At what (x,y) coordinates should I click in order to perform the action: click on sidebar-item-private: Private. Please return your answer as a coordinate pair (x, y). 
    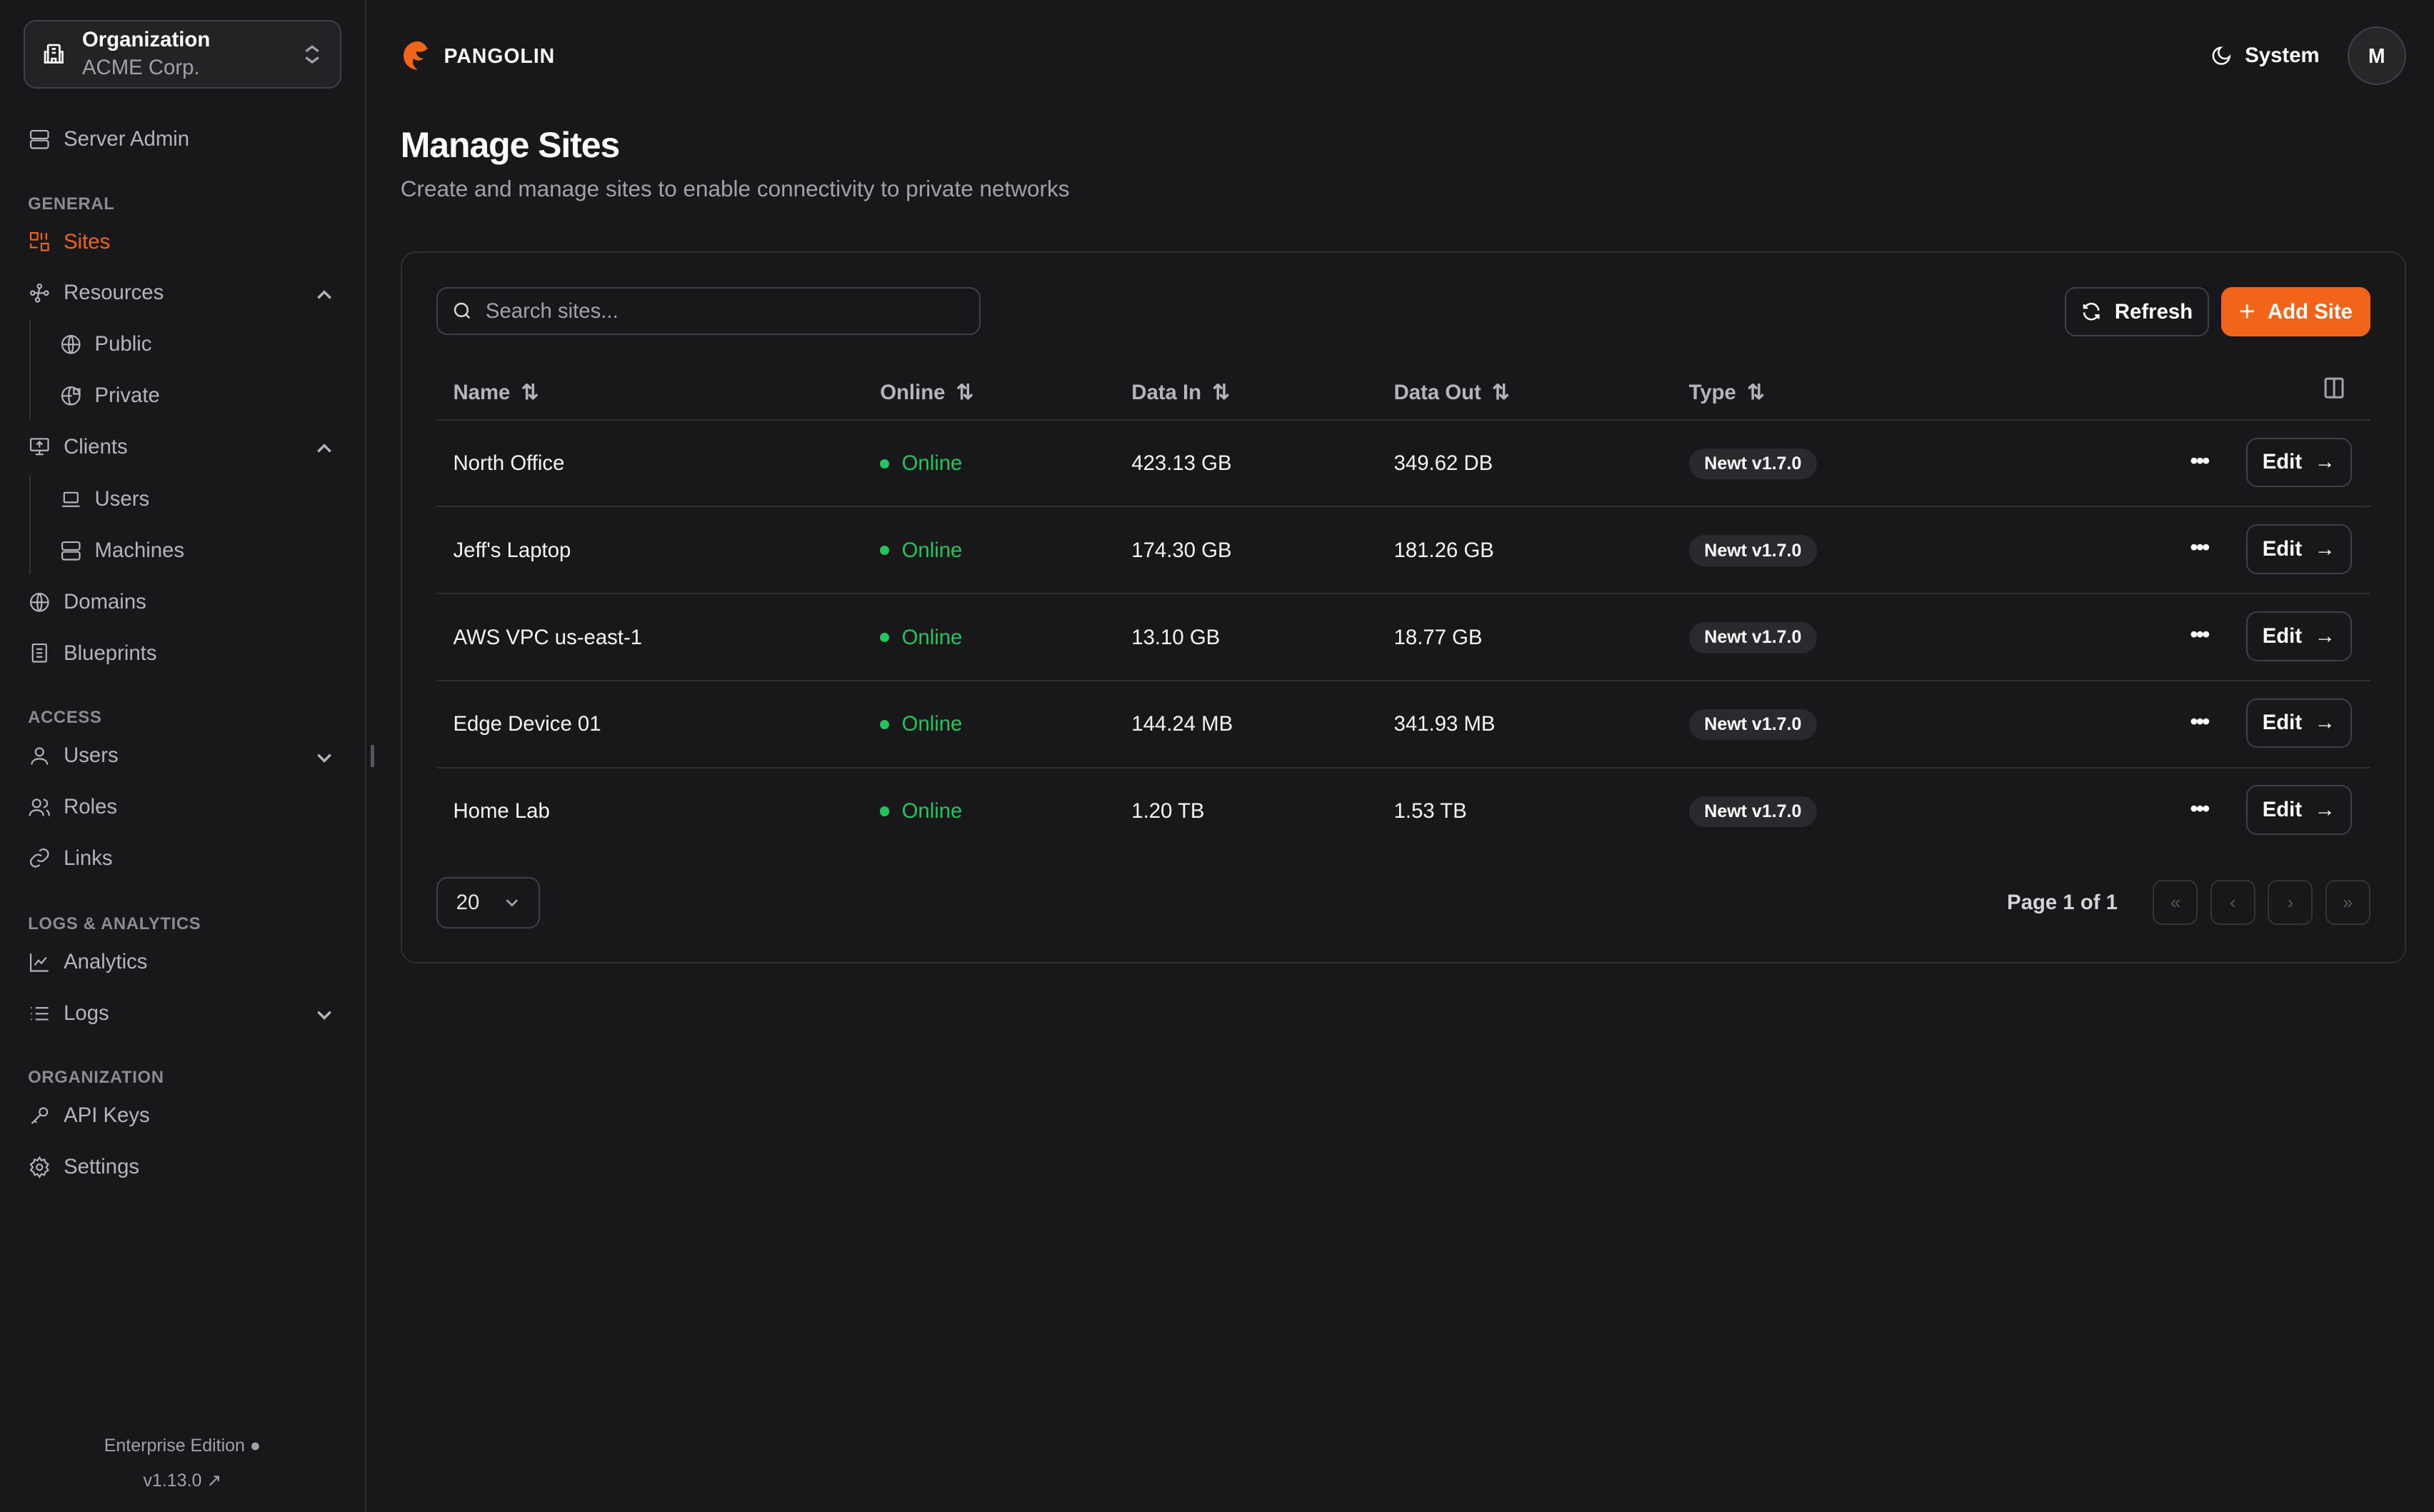
    Looking at the image, I should click on (109, 396).